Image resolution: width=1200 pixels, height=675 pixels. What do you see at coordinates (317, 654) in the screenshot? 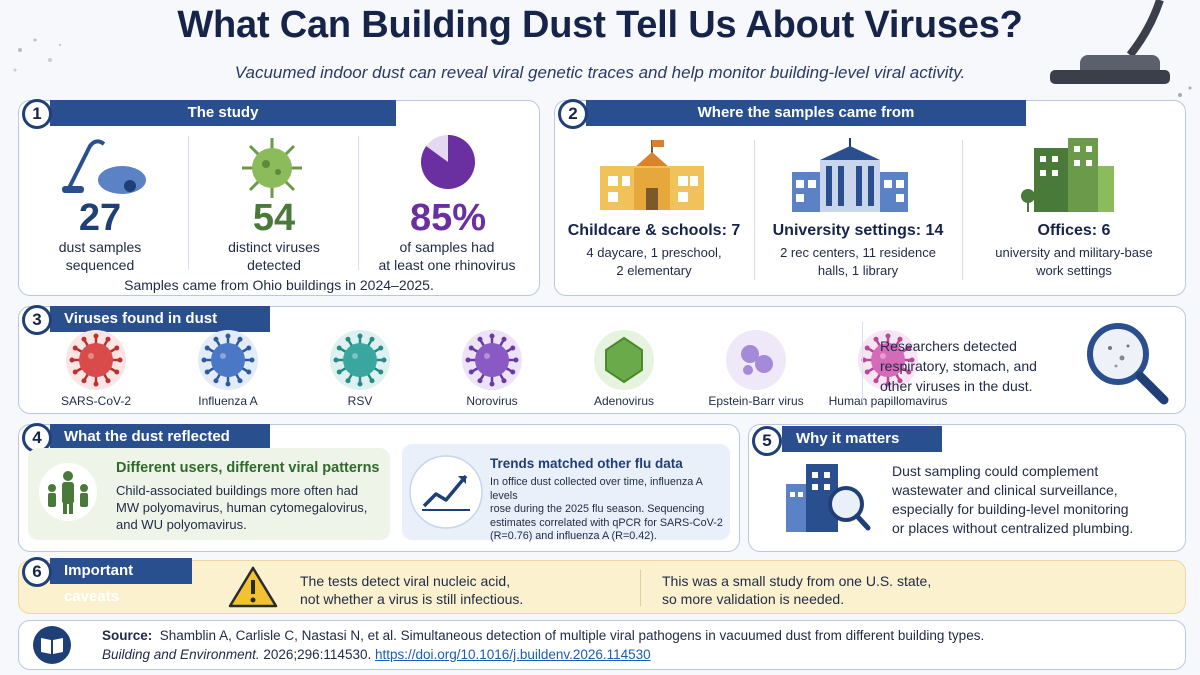
I see `source-volume: 2026;296:114530.` at bounding box center [317, 654].